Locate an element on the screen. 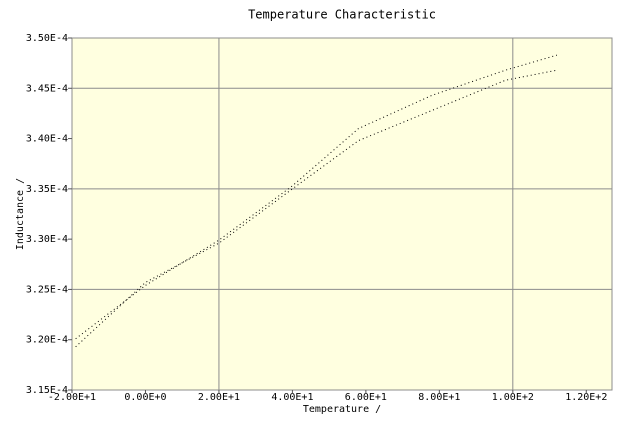  x-tick-label: 2.00E+1 is located at coordinates (219, 397).